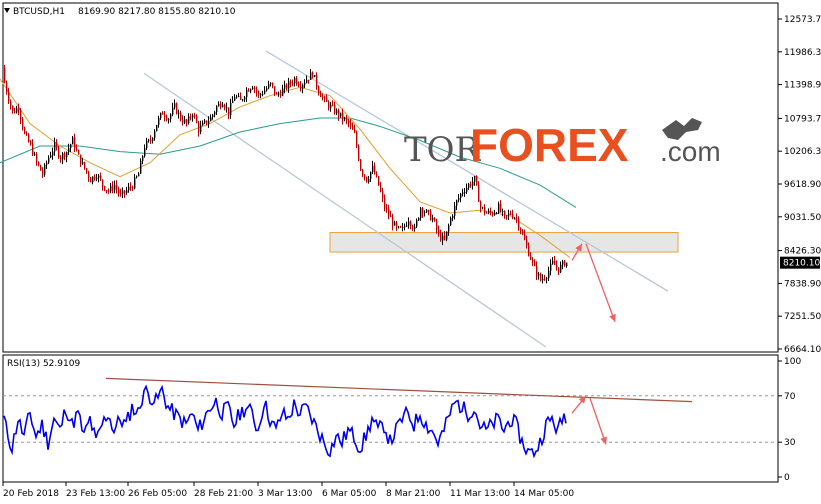  Describe the element at coordinates (39, 12) in the screenshot. I see `symbol-label: BTCUSD,H1` at that location.